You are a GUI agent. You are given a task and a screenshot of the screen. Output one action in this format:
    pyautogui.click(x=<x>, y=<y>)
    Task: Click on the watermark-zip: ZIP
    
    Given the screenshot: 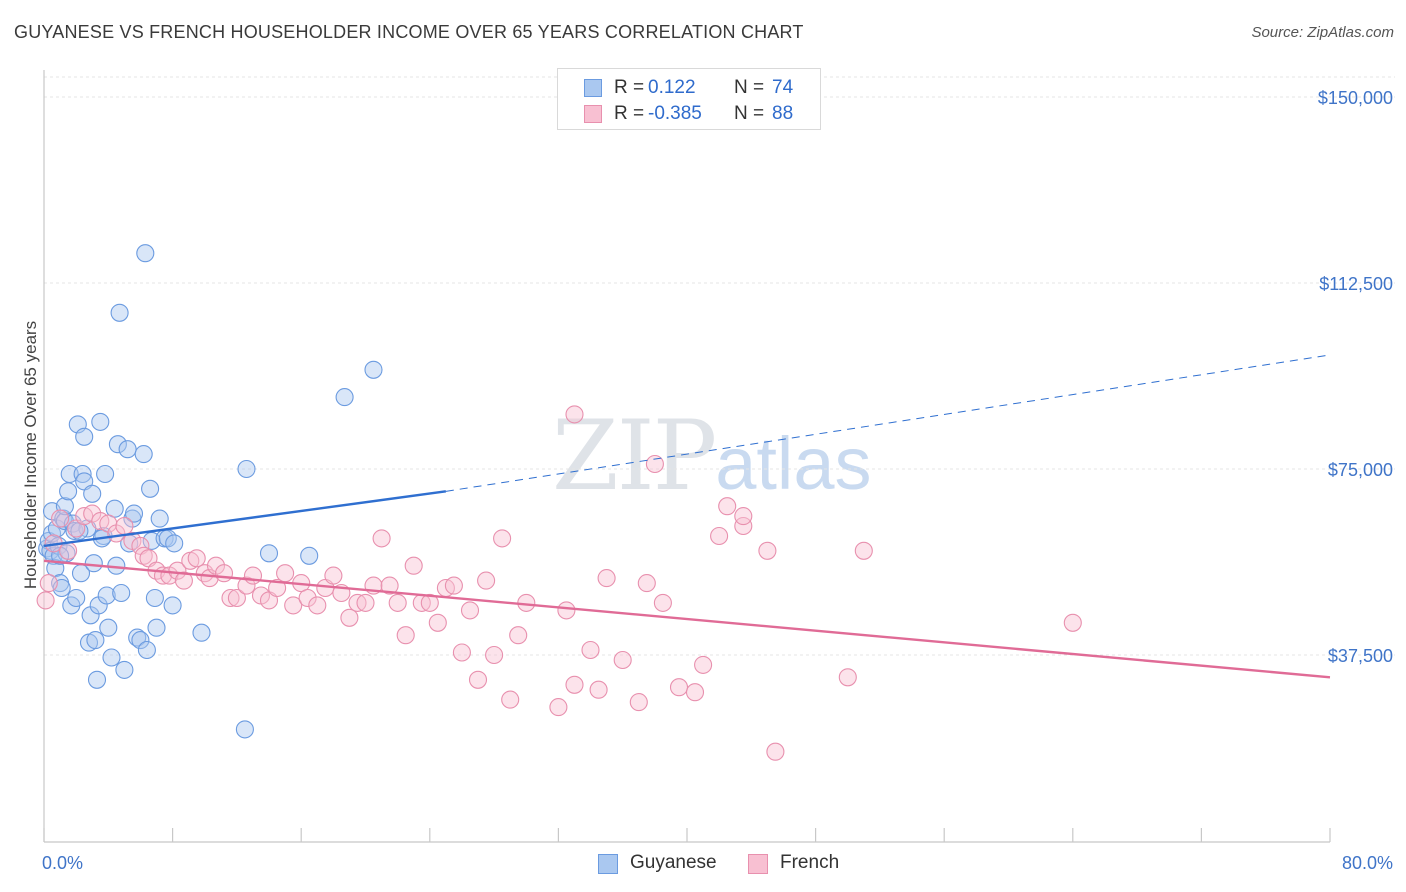 What is the action you would take?
    pyautogui.click(x=634, y=456)
    